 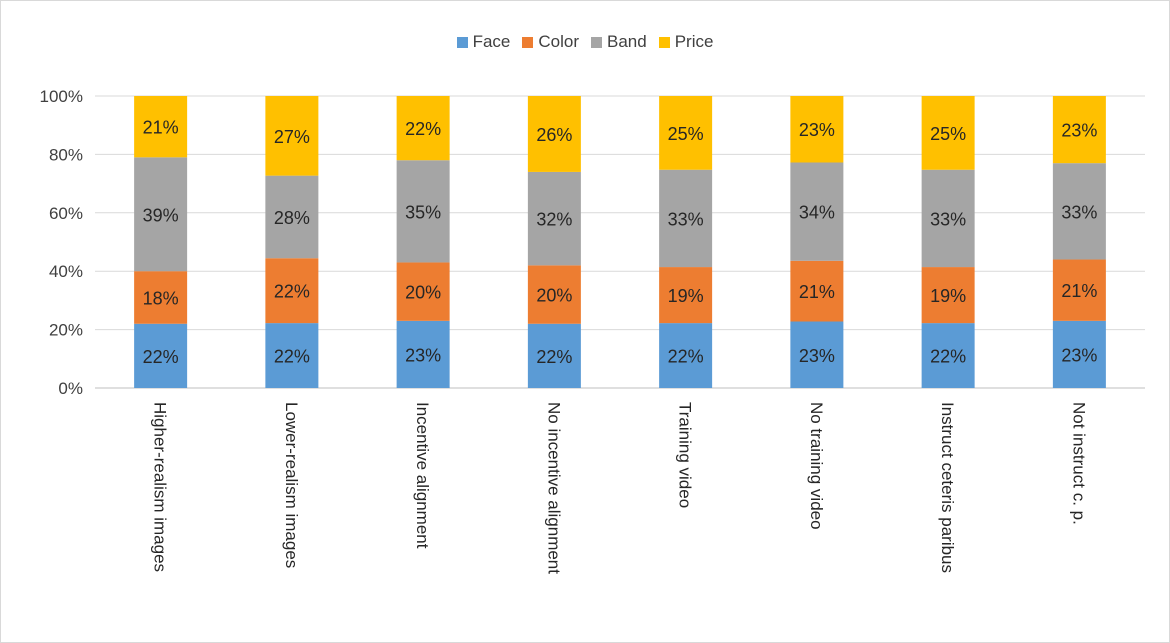 I want to click on x-tick-label: No training video, so click(x=816, y=466).